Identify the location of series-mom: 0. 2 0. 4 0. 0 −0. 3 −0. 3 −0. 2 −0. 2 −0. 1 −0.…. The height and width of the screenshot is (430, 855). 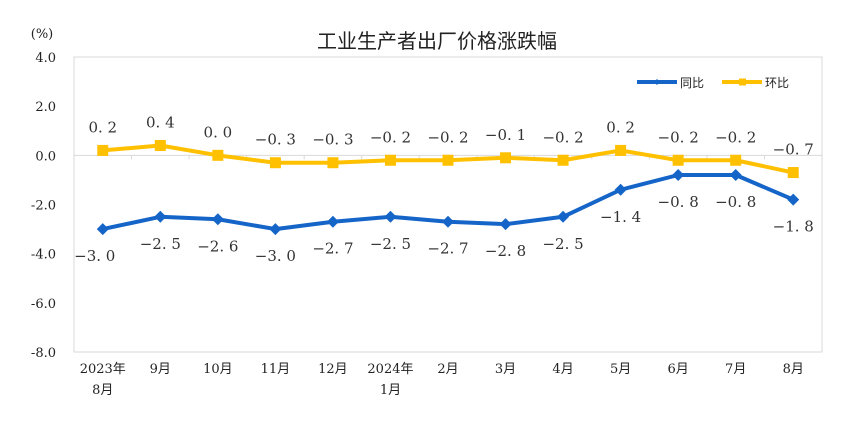
(451, 146).